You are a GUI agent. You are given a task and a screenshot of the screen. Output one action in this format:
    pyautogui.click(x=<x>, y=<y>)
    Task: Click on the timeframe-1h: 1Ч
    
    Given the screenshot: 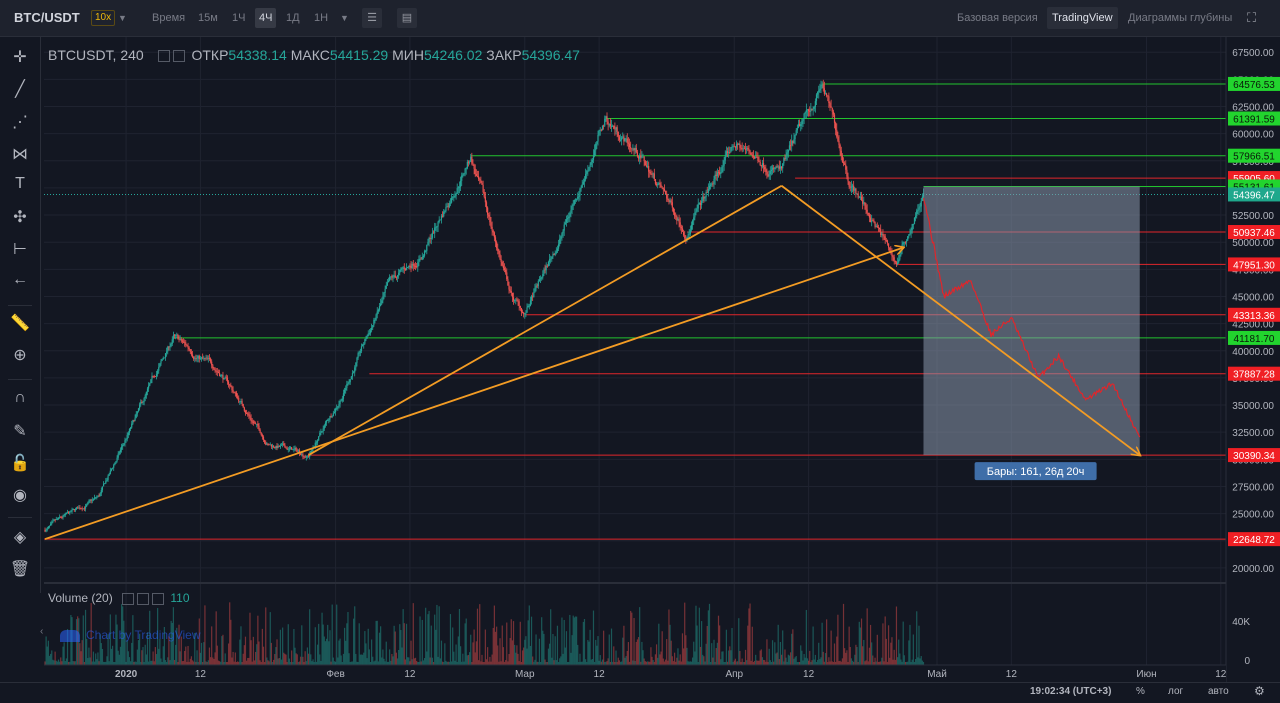 What is the action you would take?
    pyautogui.click(x=239, y=18)
    